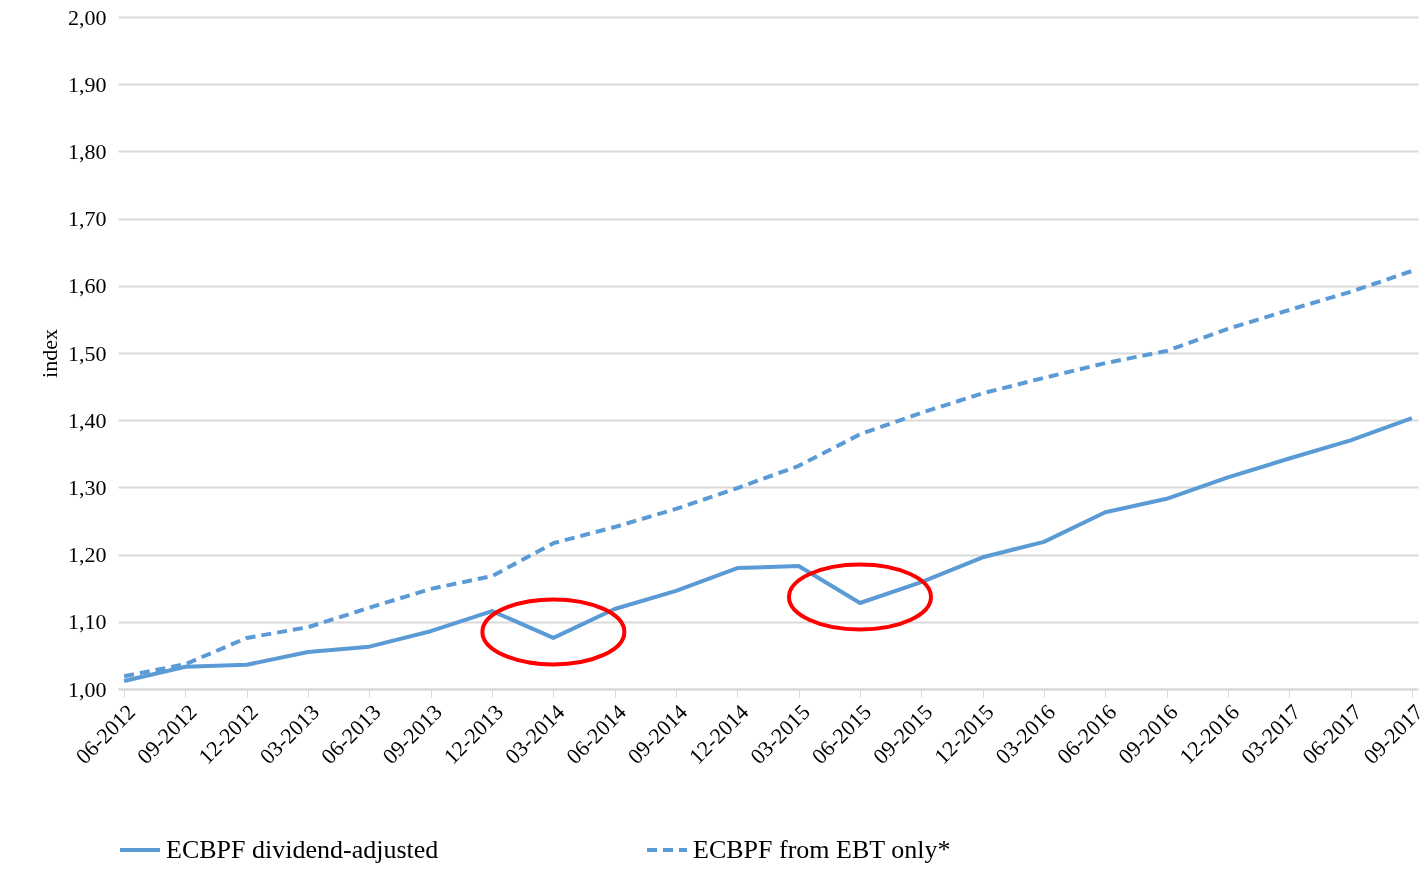  What do you see at coordinates (87, 151) in the screenshot?
I see `y-tick-label: 1,80` at bounding box center [87, 151].